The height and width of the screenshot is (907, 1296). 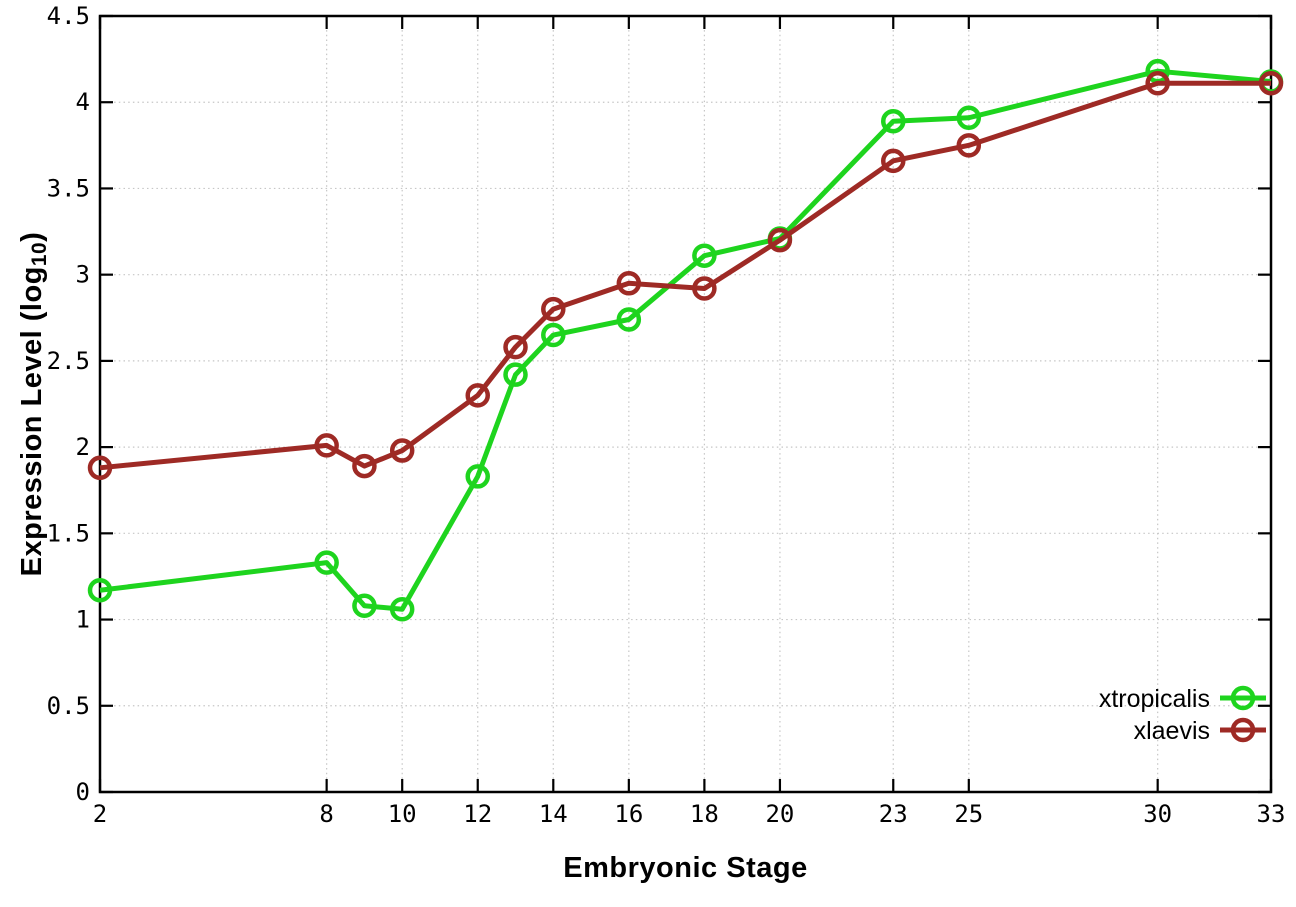 What do you see at coordinates (402, 814) in the screenshot?
I see `x-tick-label: 10` at bounding box center [402, 814].